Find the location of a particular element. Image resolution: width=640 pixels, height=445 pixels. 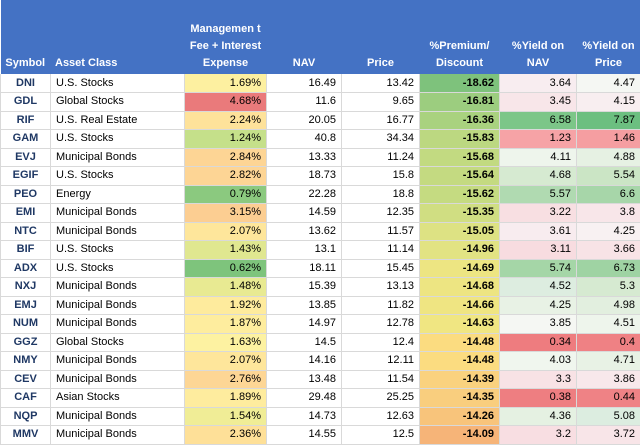

premium-cell: -14.69 is located at coordinates (460, 268).